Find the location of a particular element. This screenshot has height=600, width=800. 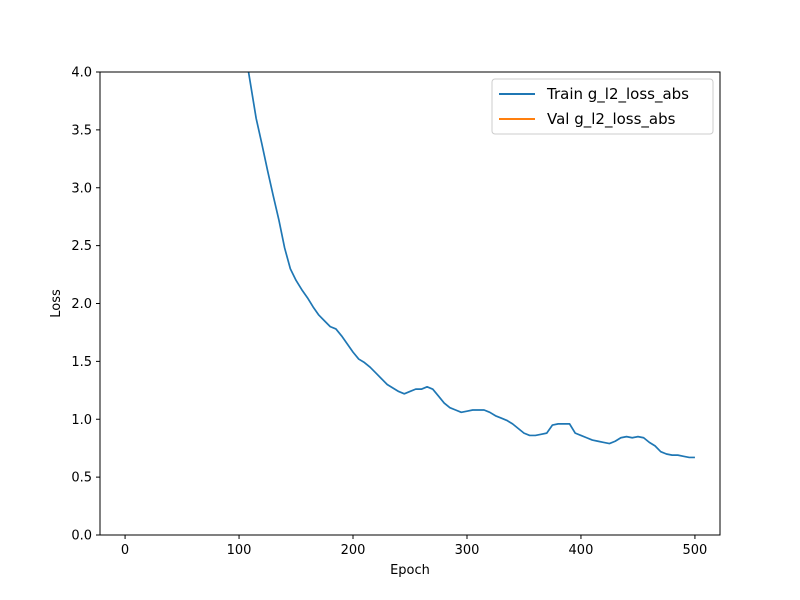

legend: Train g_l2_loss_abs Val g_l2_loss_abs is located at coordinates (602, 106).